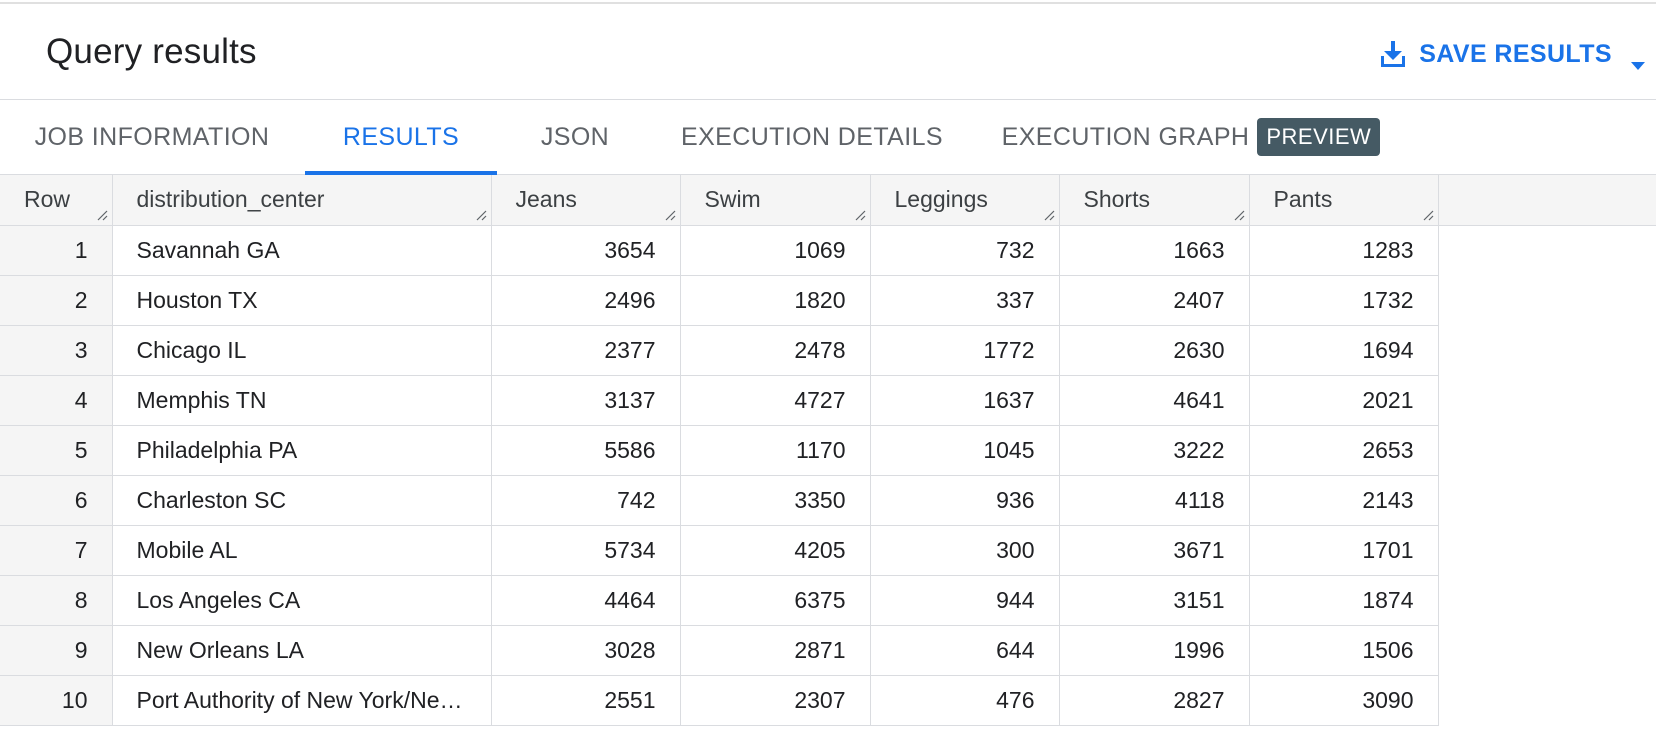  What do you see at coordinates (1344, 350) in the screenshot?
I see `cell-pants: 1694` at bounding box center [1344, 350].